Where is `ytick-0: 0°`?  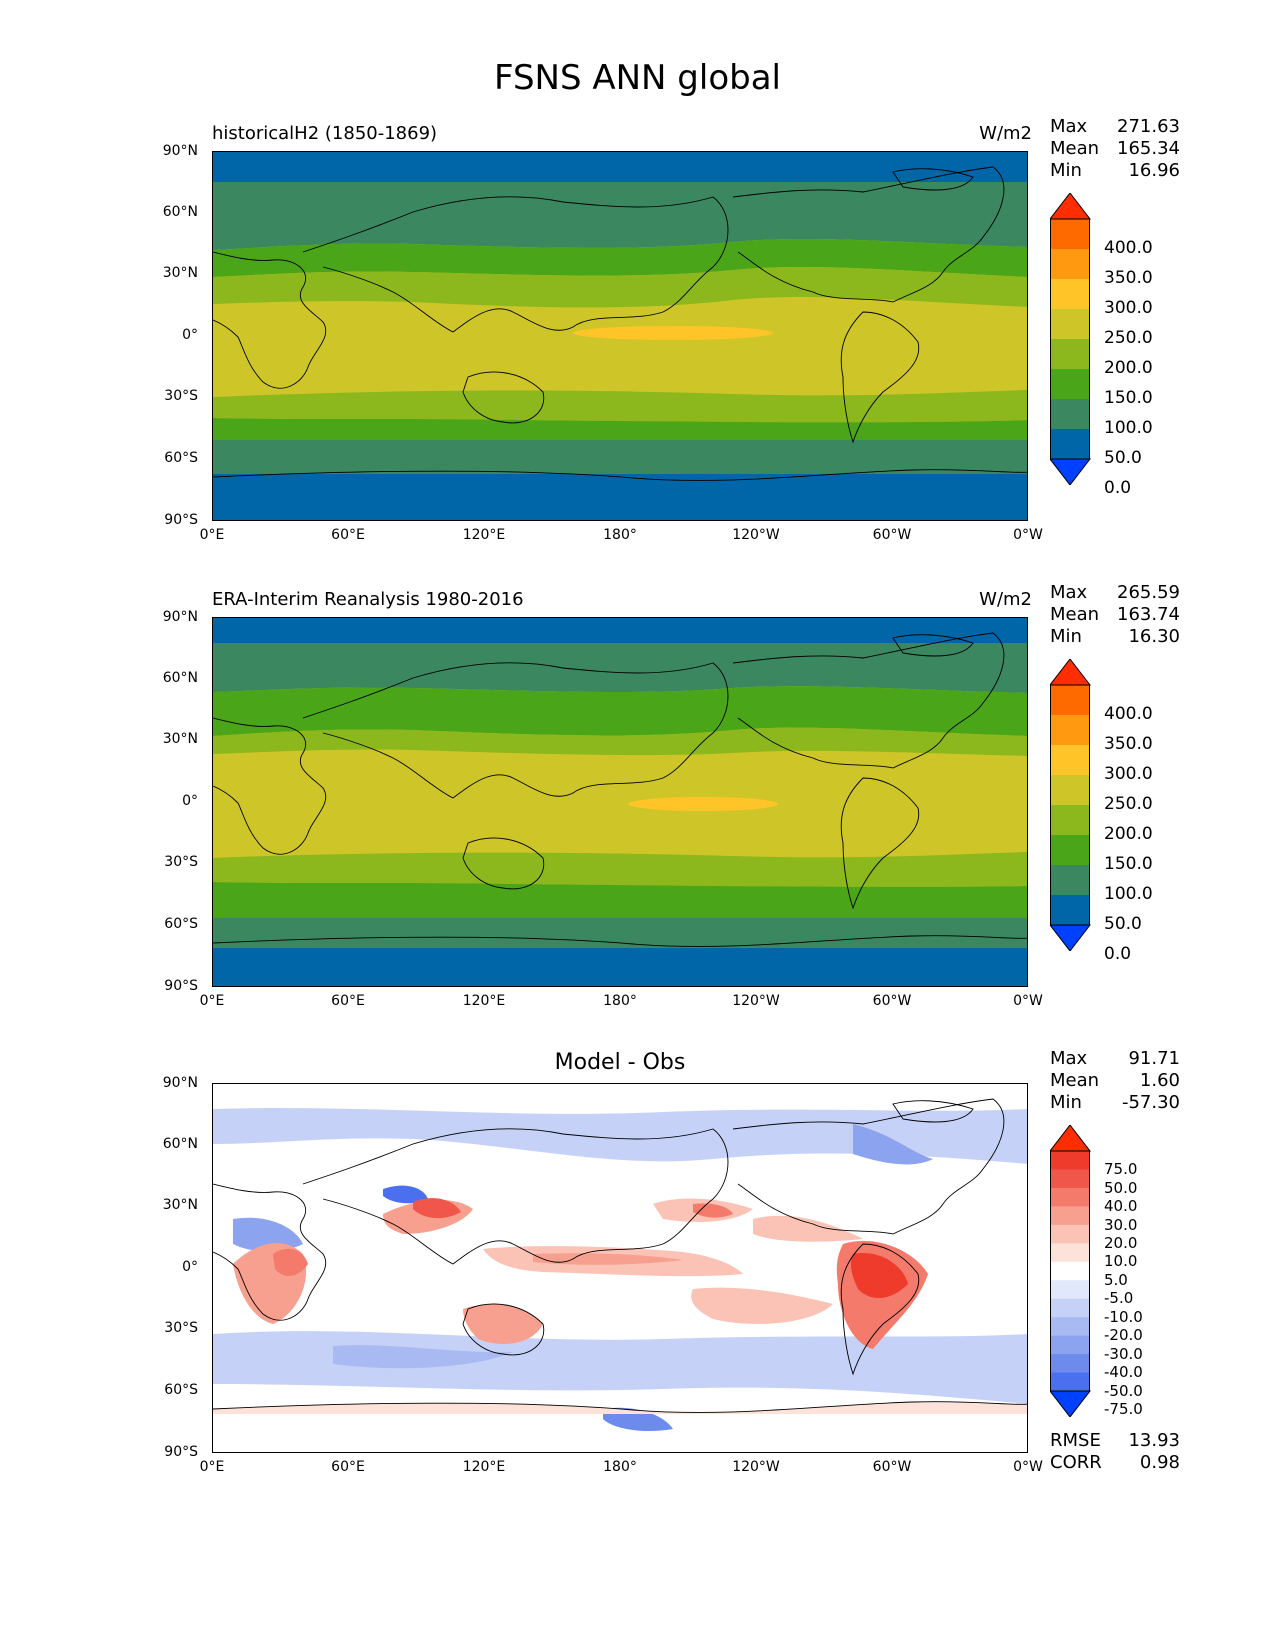
ytick-0: 0° is located at coordinates (190, 335).